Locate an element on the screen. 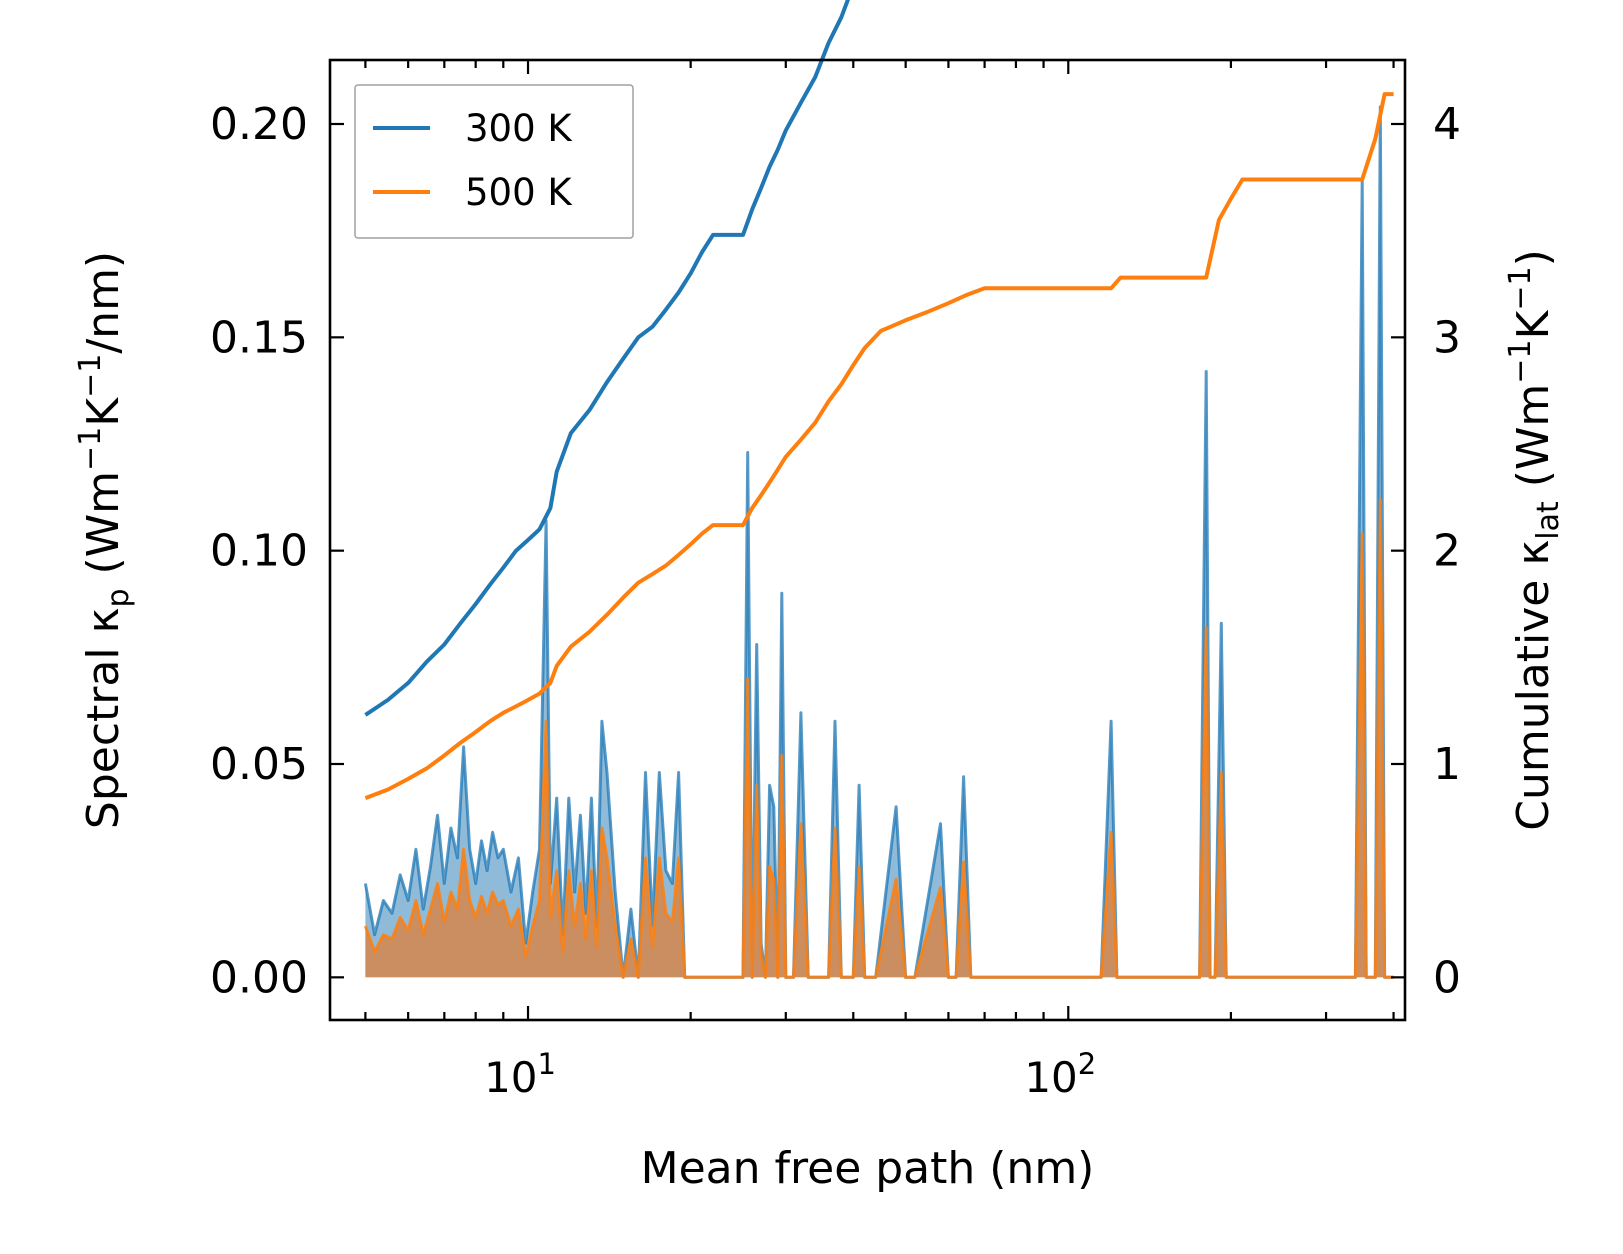  y-right-label-part: ) is located at coordinates (1533, 257).